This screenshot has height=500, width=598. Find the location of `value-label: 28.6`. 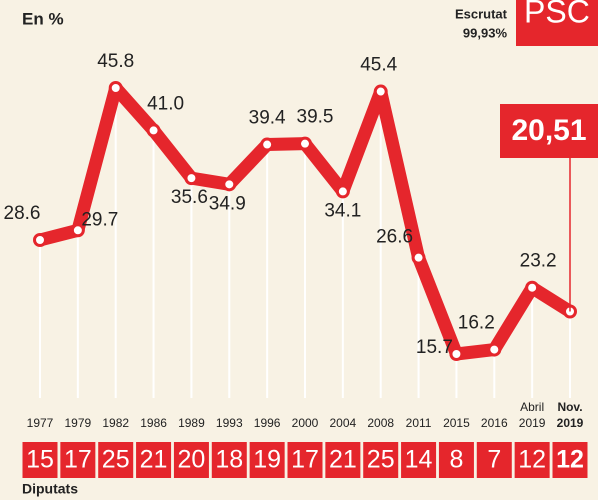

value-label: 28.6 is located at coordinates (22, 213).